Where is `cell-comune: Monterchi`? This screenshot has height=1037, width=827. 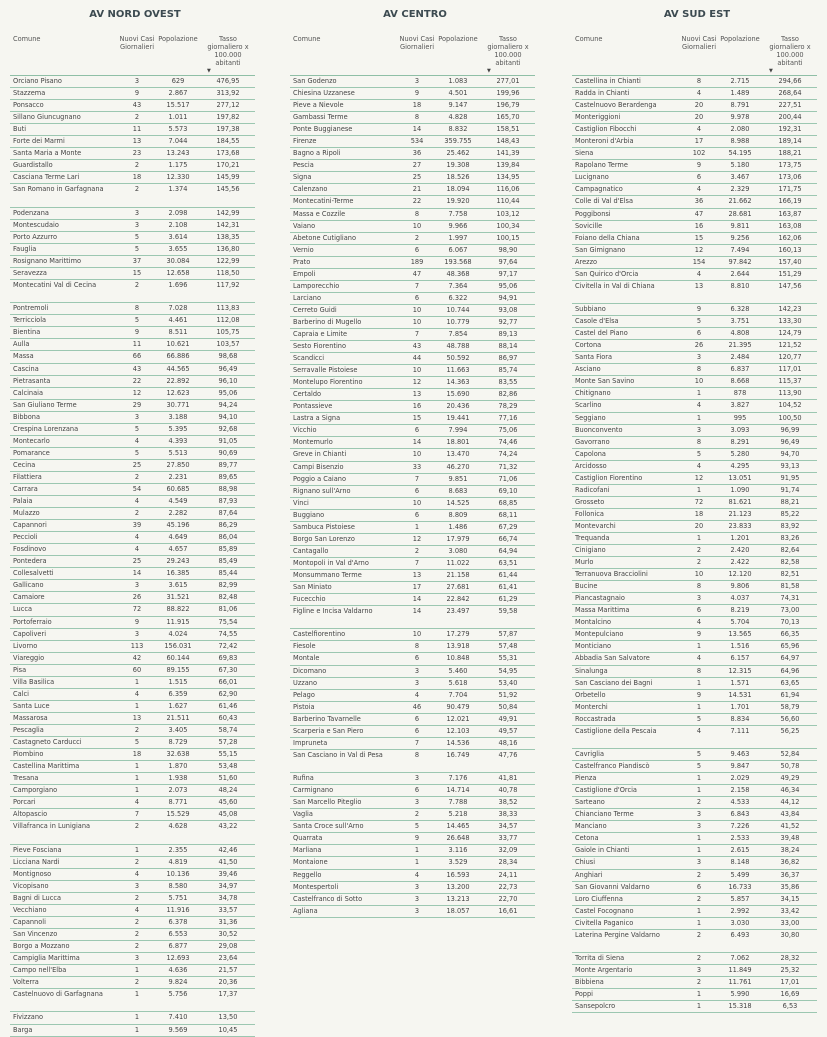
cell-comune: Monterchi is located at coordinates (591, 706).